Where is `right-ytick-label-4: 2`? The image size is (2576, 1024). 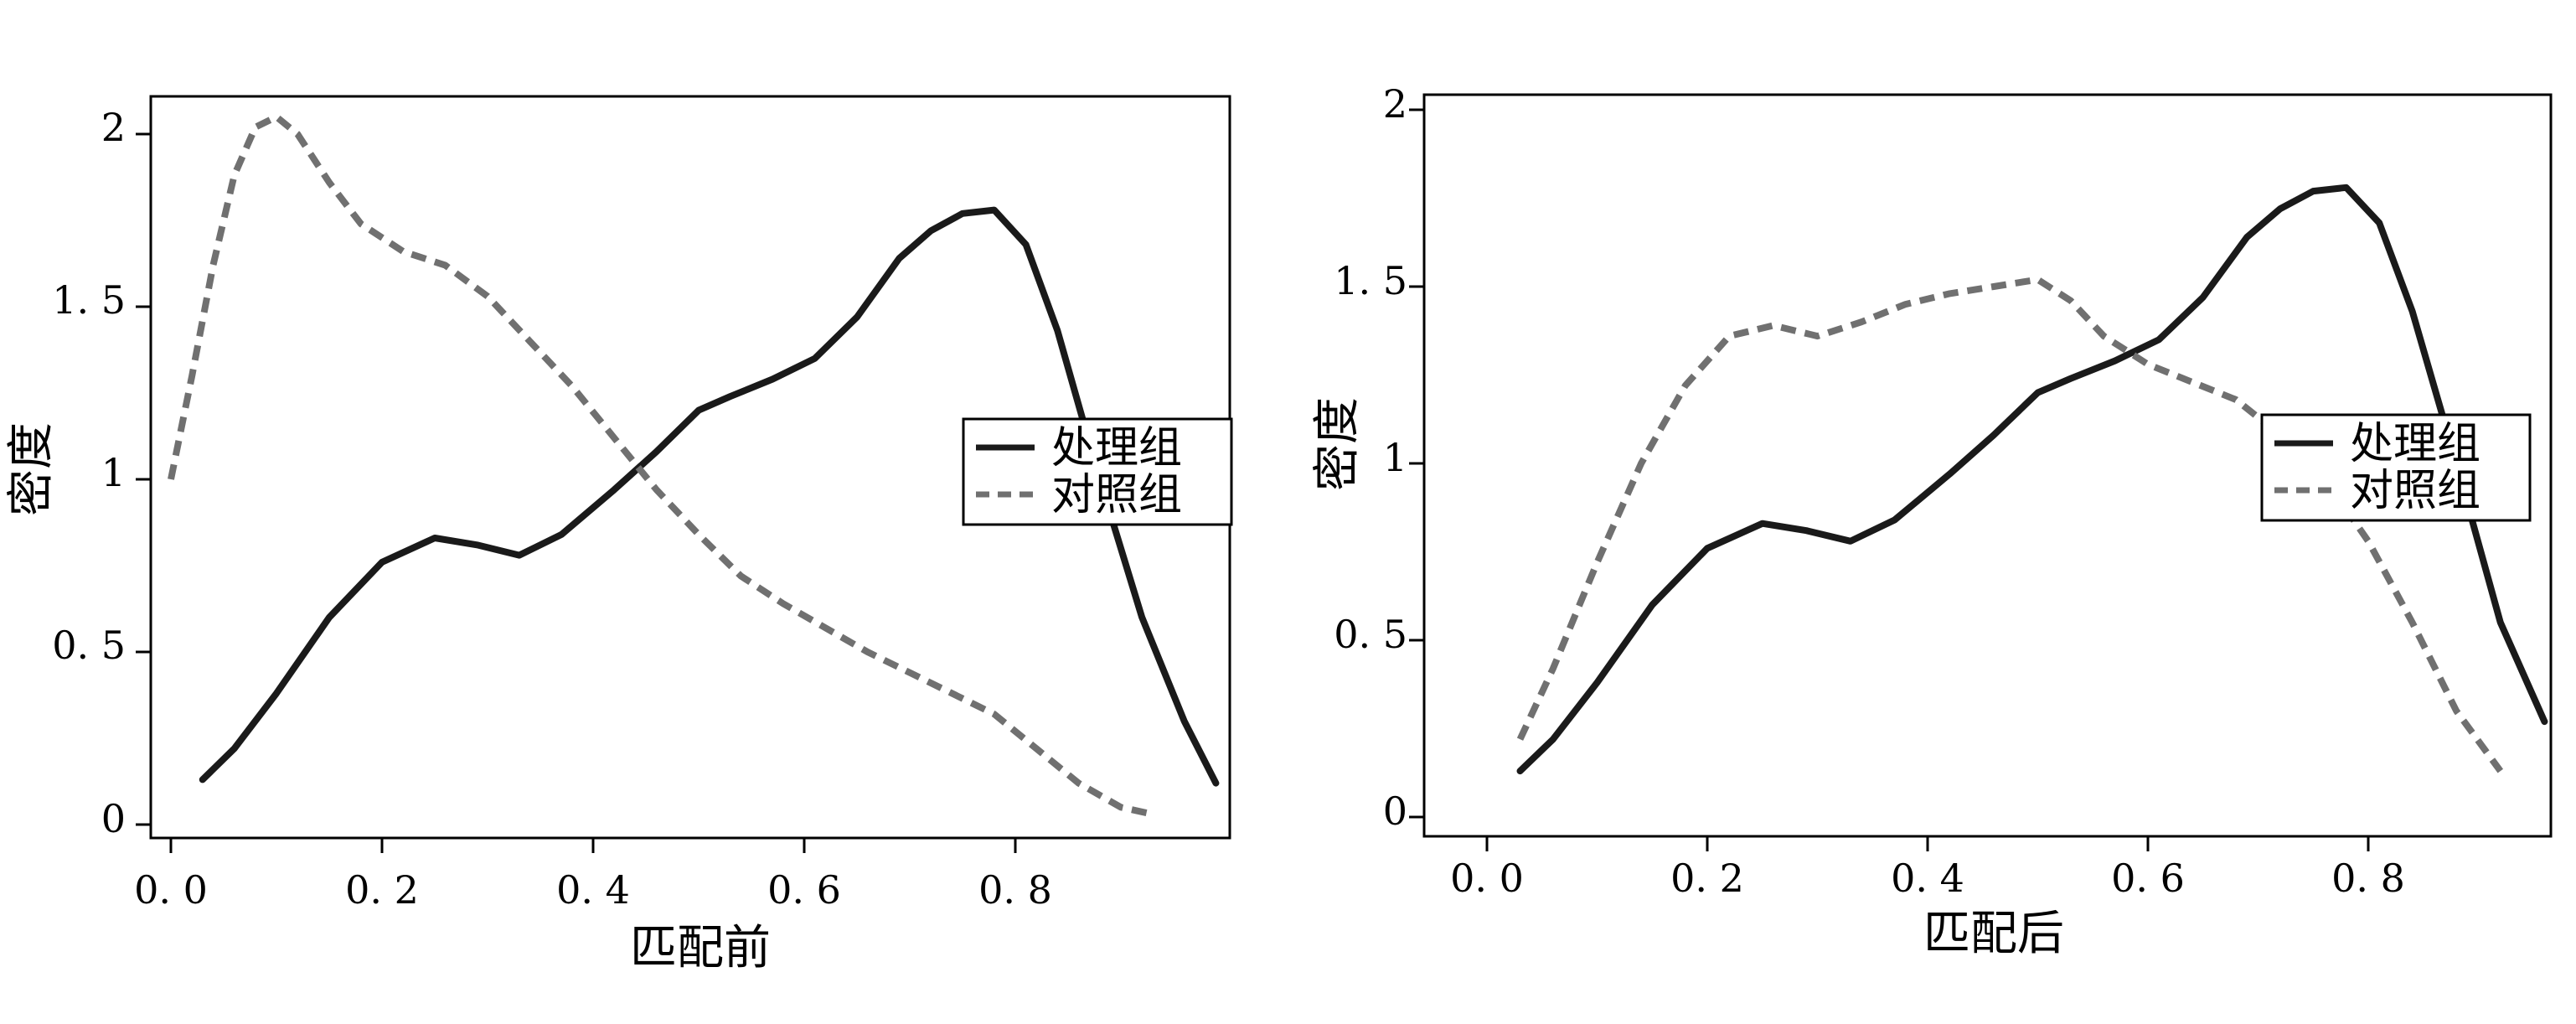 right-ytick-label-4: 2 is located at coordinates (1395, 104).